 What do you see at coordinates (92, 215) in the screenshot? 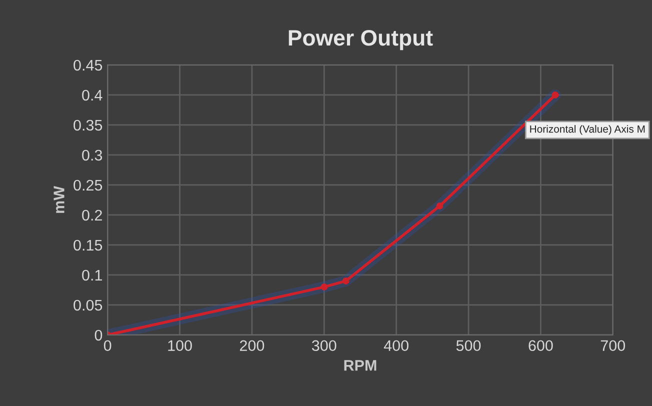
I see `y-tick-label: 0.2` at bounding box center [92, 215].